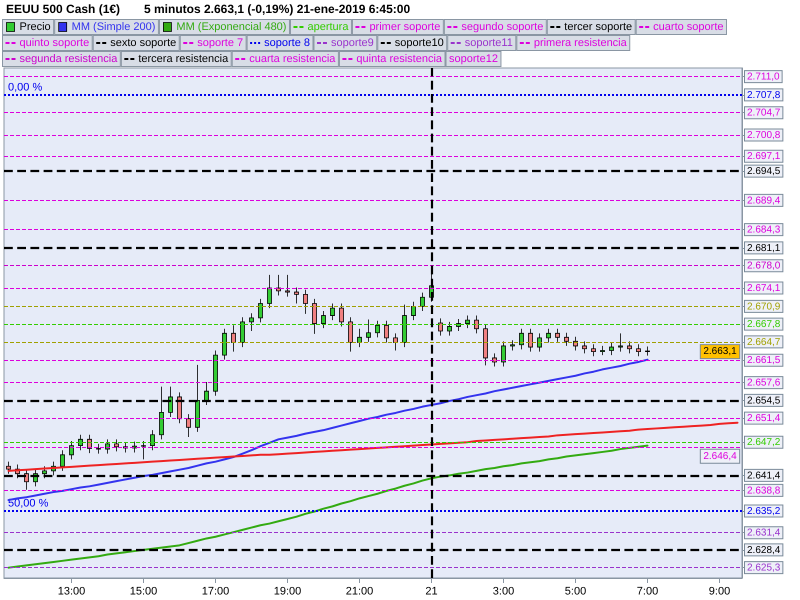 The image size is (800, 600). Describe the element at coordinates (764, 383) in the screenshot. I see `y-tick-label: 2.657,6` at that location.